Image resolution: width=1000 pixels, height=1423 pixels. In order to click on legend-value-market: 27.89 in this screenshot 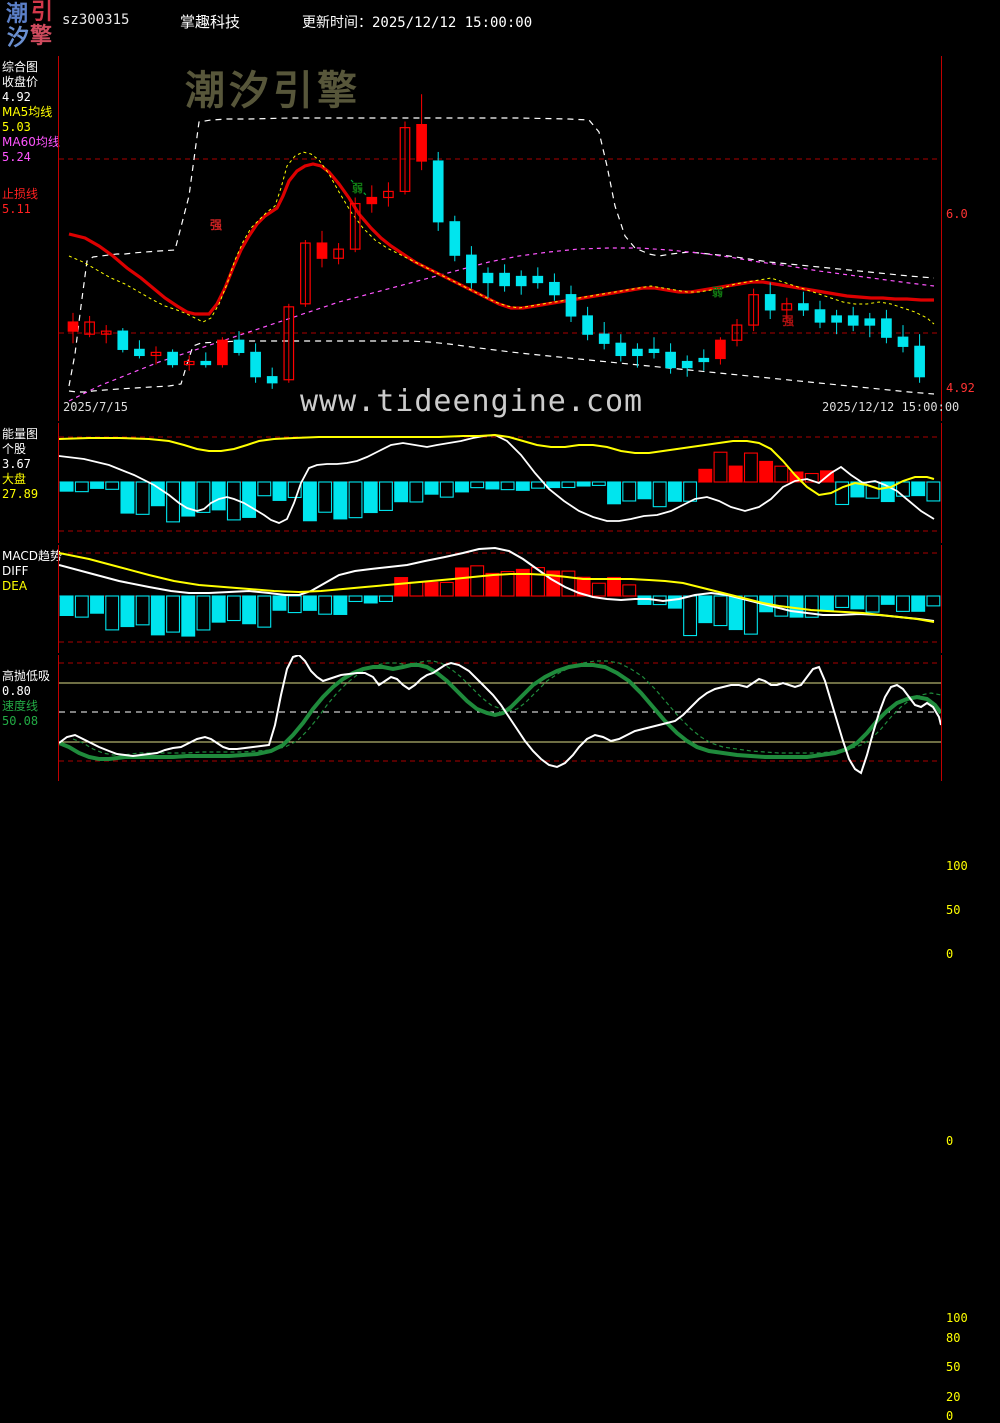, I will do `click(20, 494)`.